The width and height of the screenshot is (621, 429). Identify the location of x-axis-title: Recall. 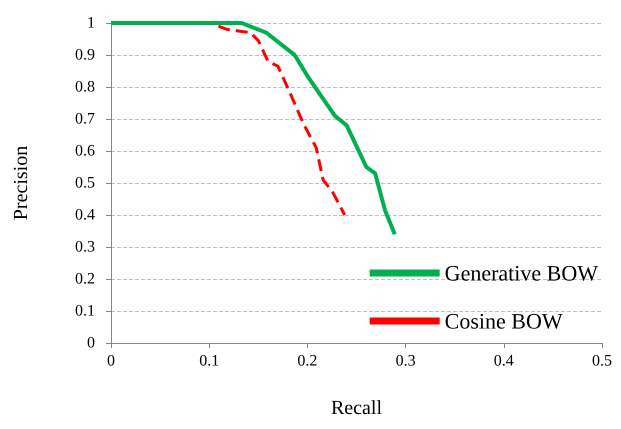
(356, 408).